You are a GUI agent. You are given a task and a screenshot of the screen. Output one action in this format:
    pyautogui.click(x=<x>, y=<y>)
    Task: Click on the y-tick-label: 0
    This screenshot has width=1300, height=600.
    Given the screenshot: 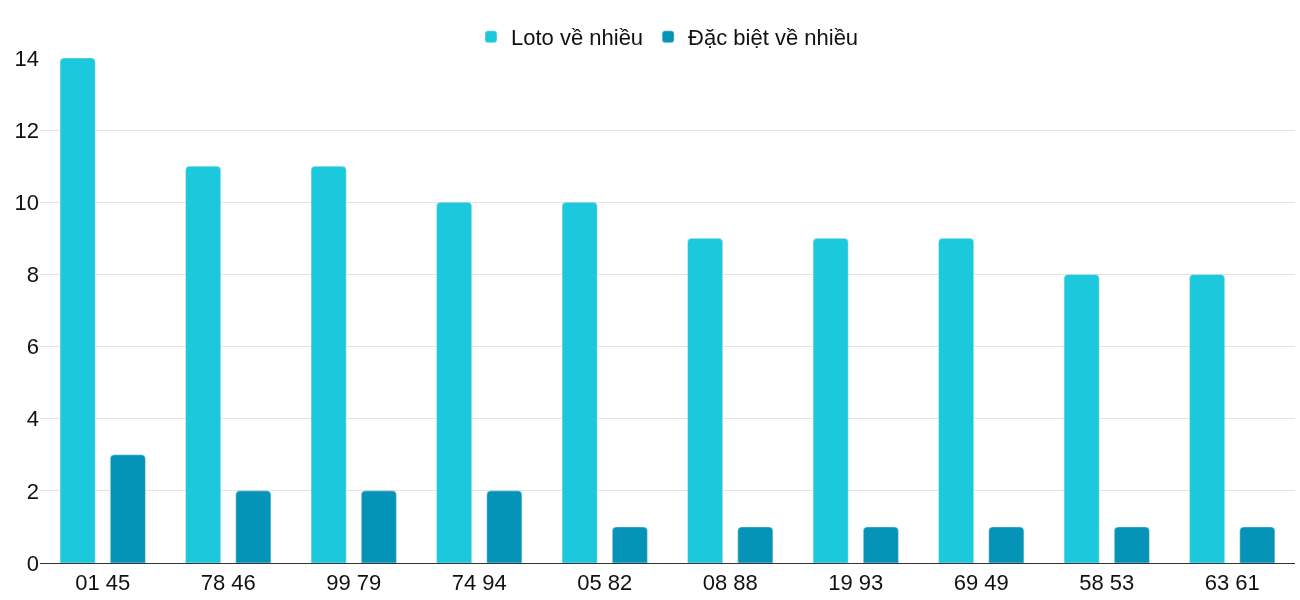 What is the action you would take?
    pyautogui.click(x=32, y=563)
    